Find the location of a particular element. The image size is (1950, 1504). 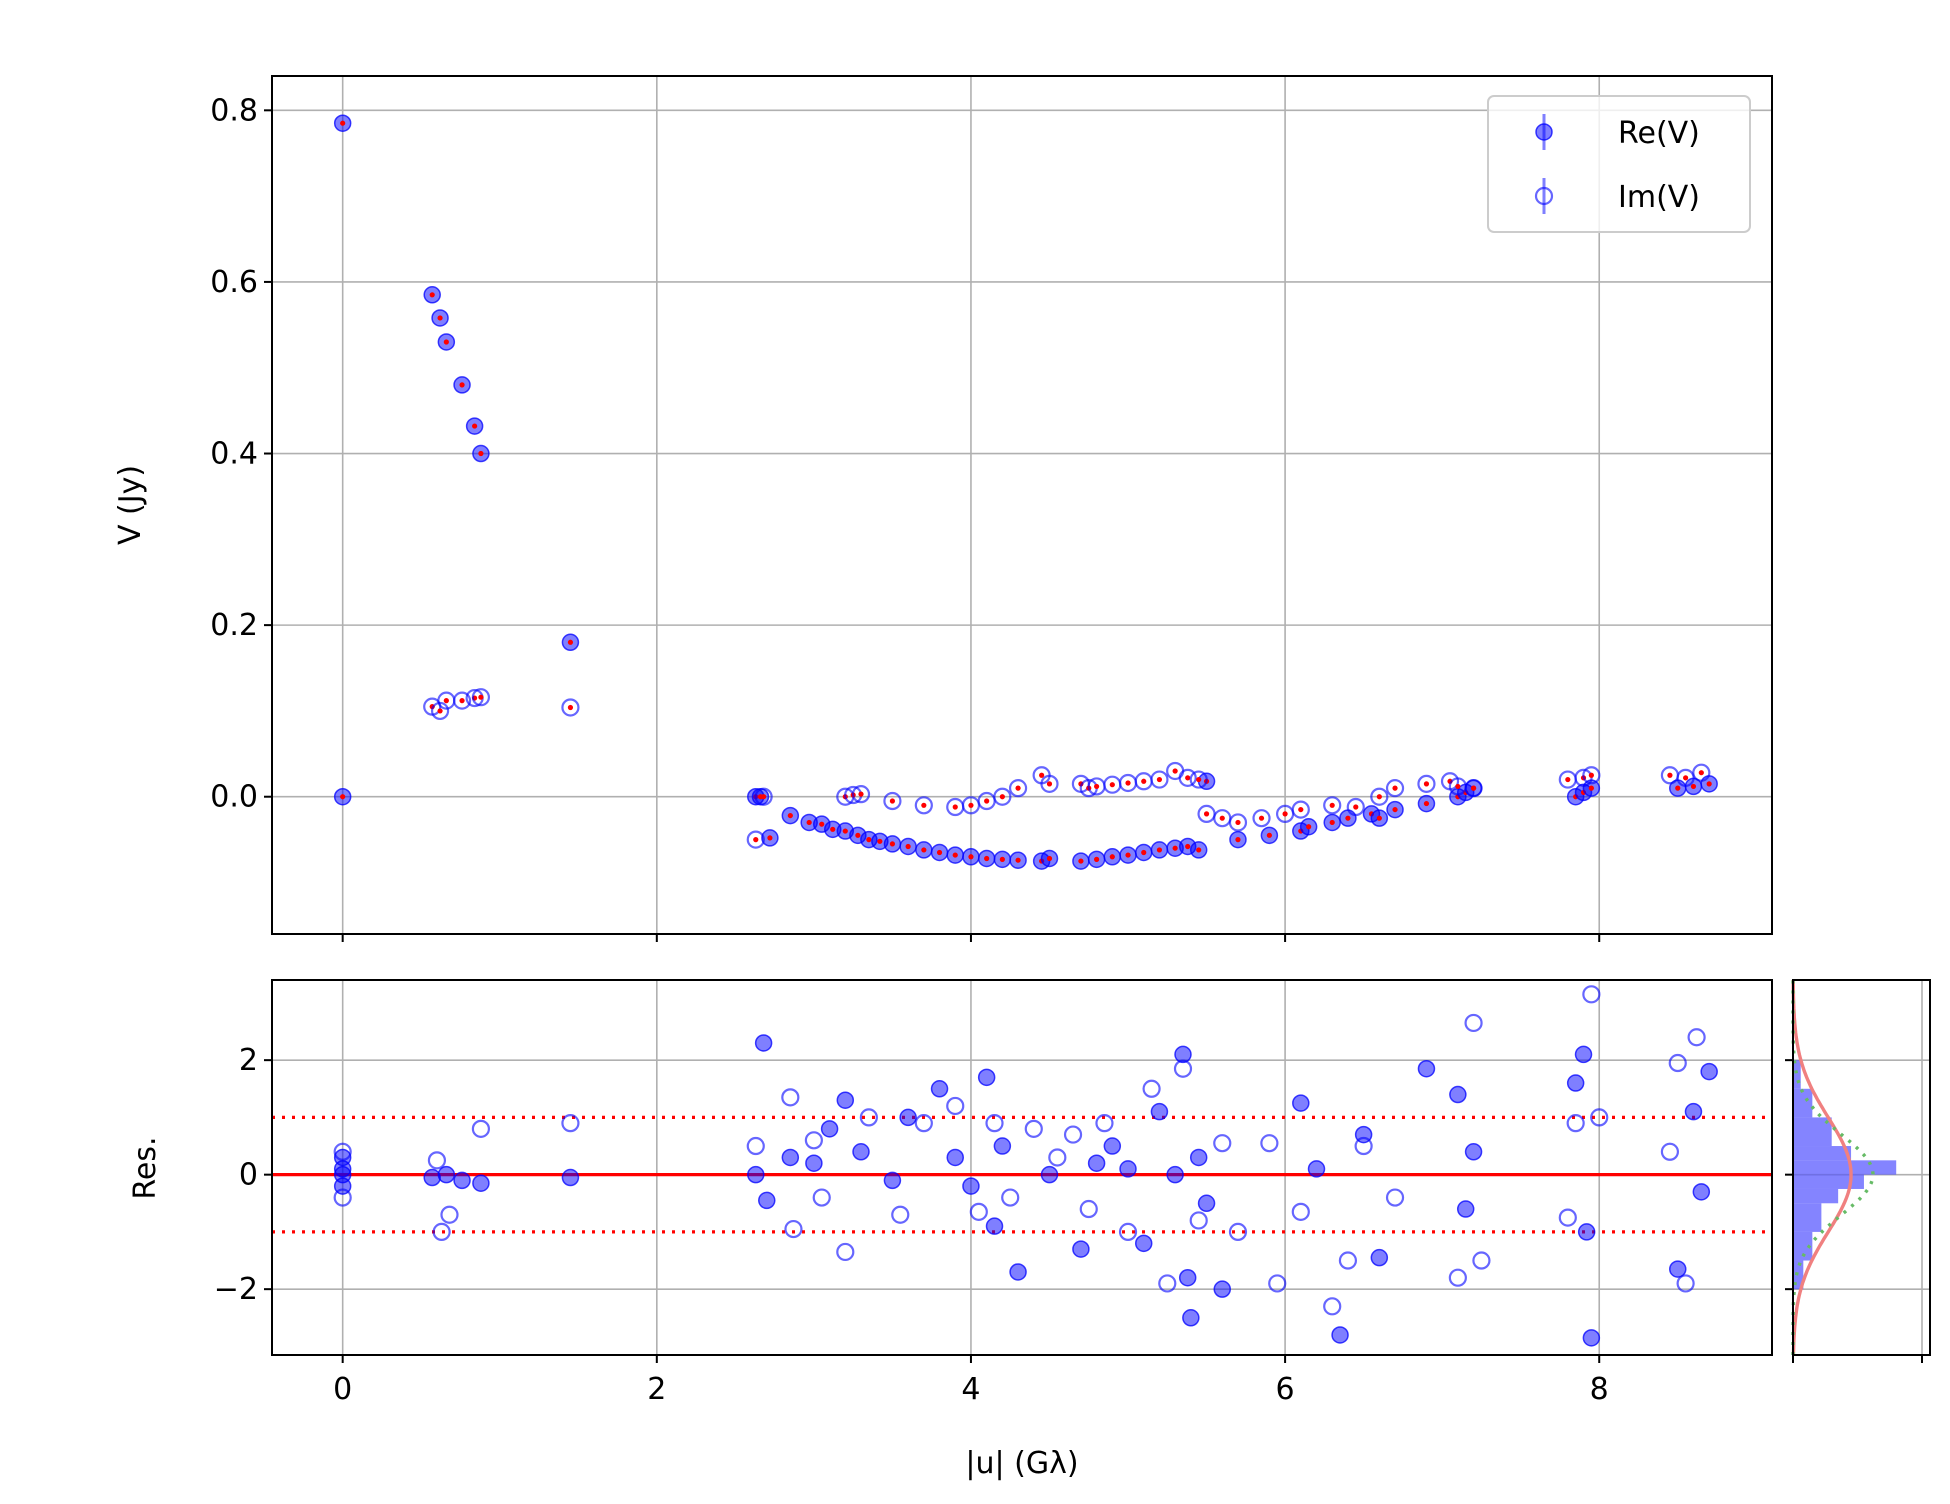

histogram-plot-frame is located at coordinates (1861, 1167).